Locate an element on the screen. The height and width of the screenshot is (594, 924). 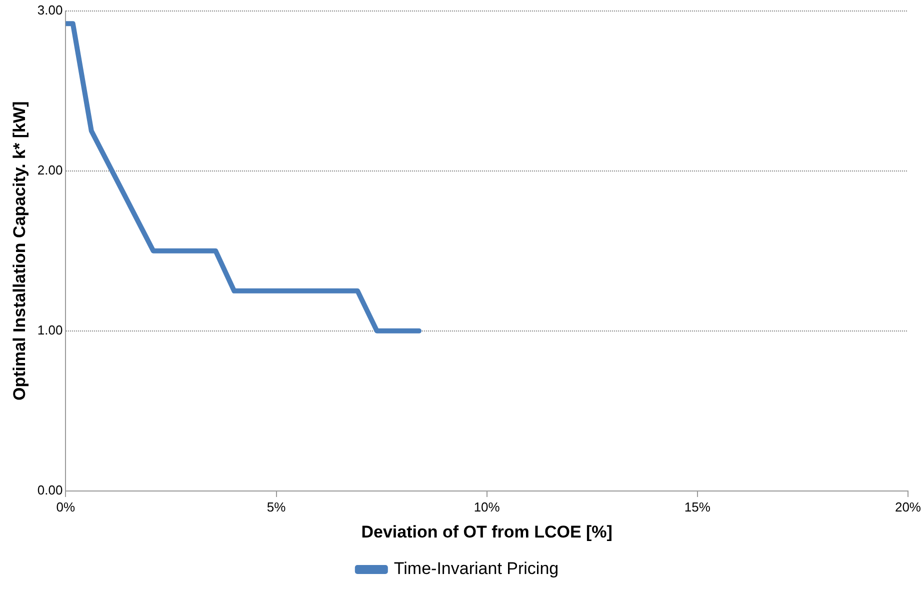
x-tick-label: 10% is located at coordinates (487, 506).